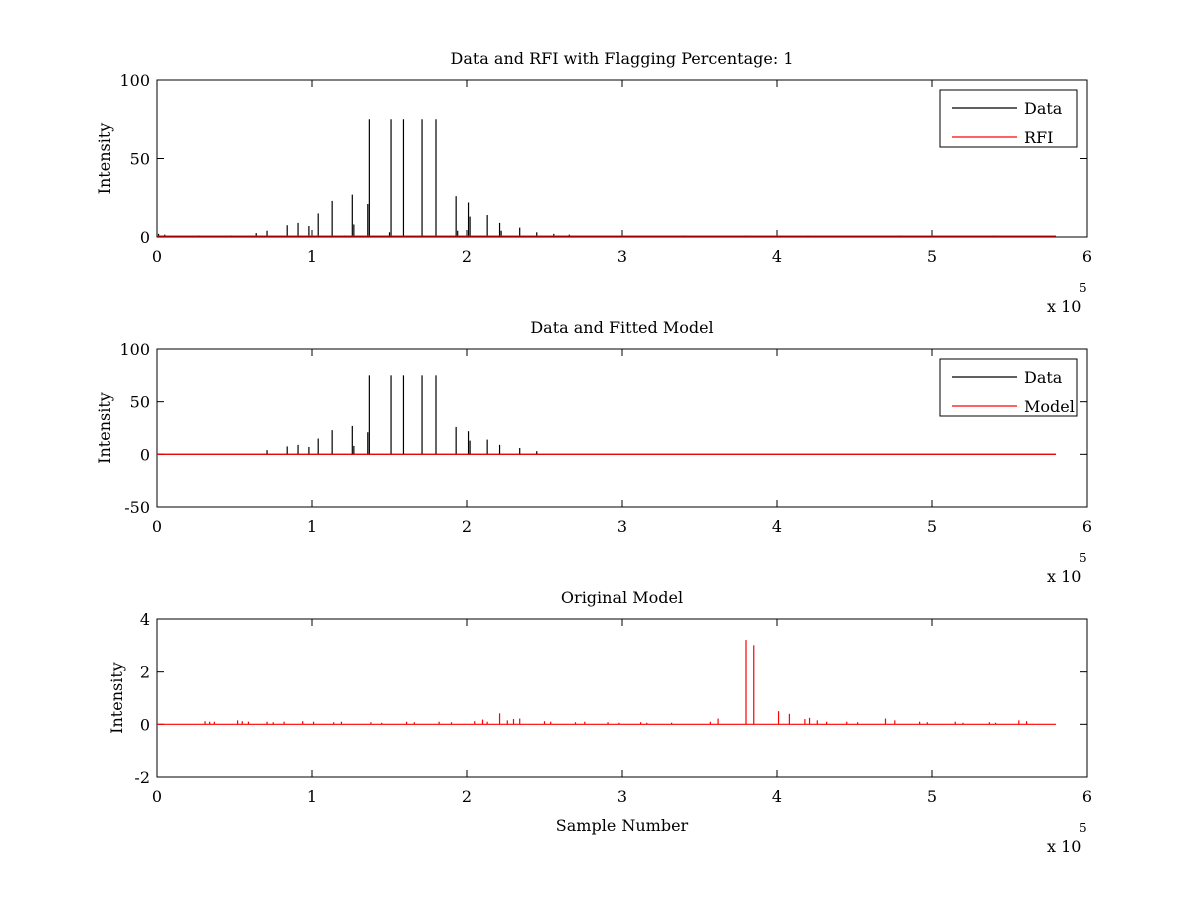 The height and width of the screenshot is (900, 1200). What do you see at coordinates (145, 672) in the screenshot?
I see `y-tick-label: 2` at bounding box center [145, 672].